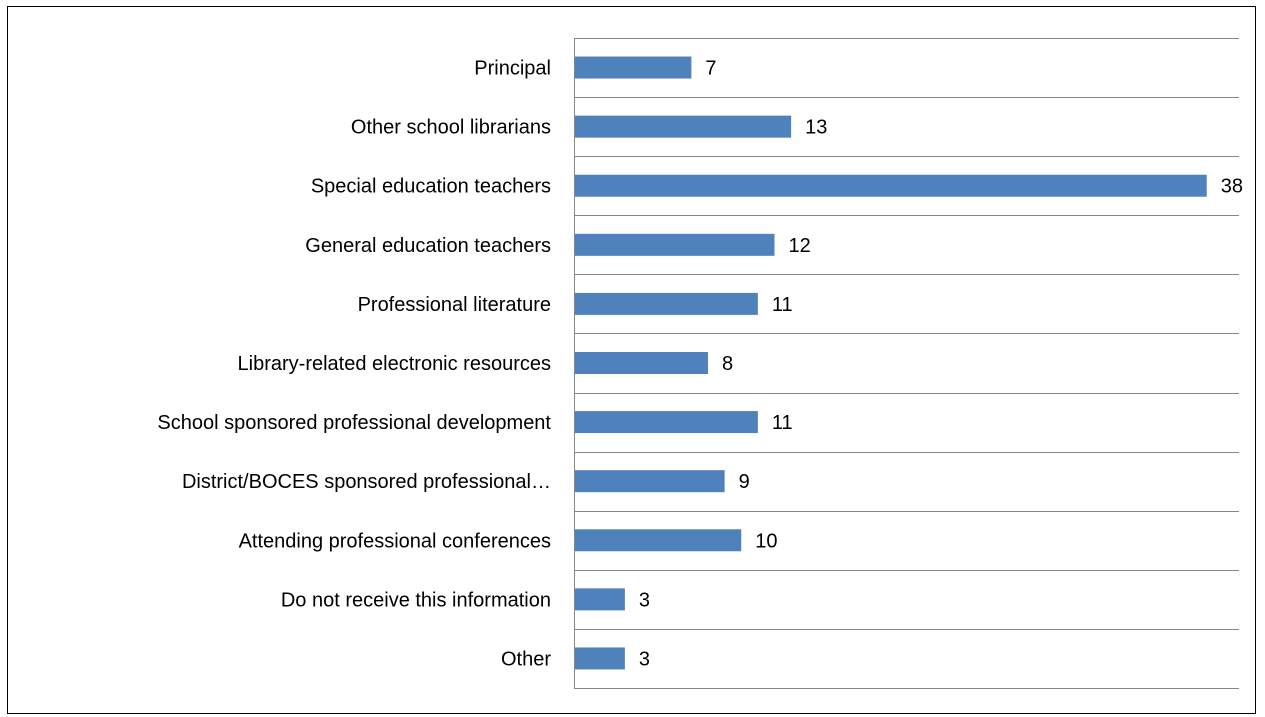 The width and height of the screenshot is (1265, 717). I want to click on category-label: General education teachers, so click(428, 246).